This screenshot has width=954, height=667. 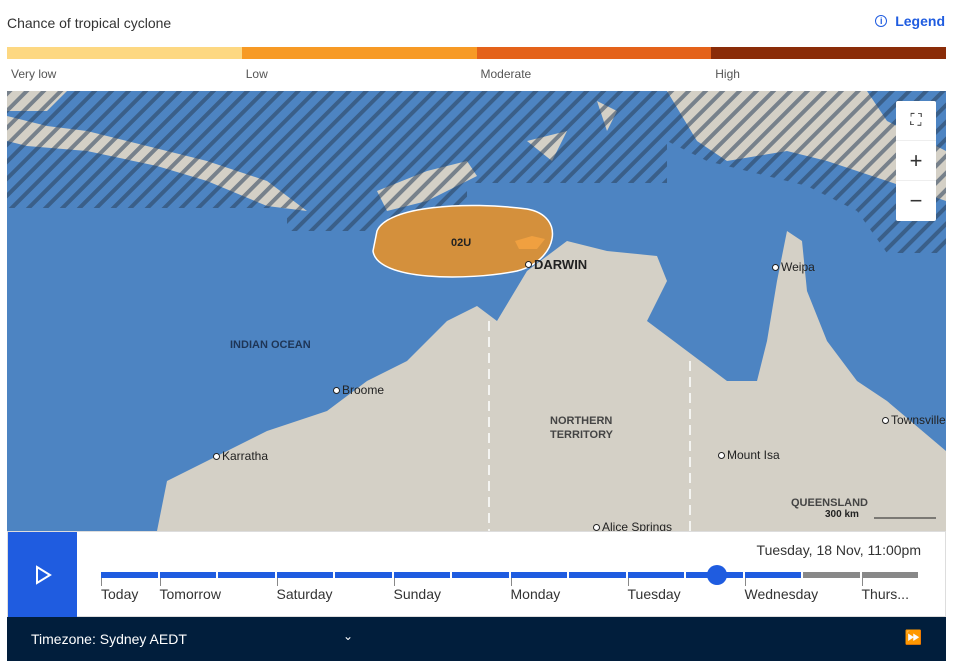 What do you see at coordinates (920, 21) in the screenshot?
I see `legend-label: Legend` at bounding box center [920, 21].